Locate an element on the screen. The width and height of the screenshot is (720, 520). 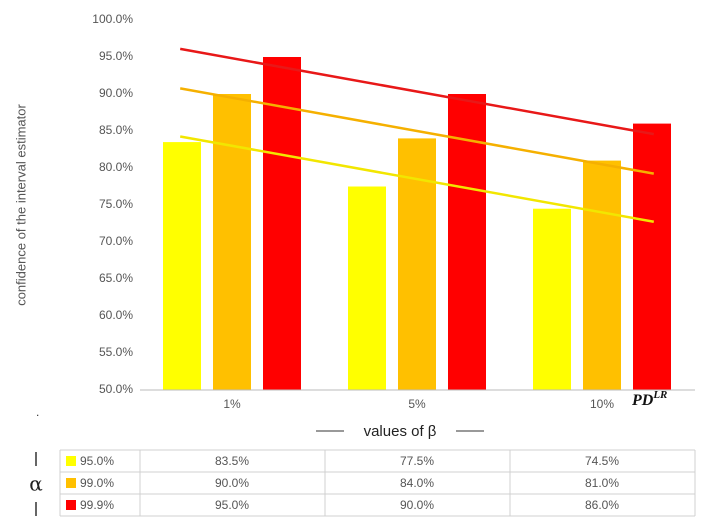
y-axis-label: confidence of the interval estimator is located at coordinates (20, 205).